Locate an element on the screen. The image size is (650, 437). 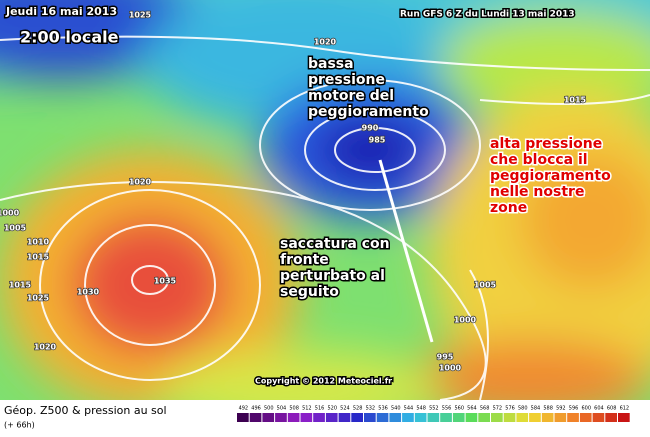
colorbar-tick-label: 512 is located at coordinates (307, 409).